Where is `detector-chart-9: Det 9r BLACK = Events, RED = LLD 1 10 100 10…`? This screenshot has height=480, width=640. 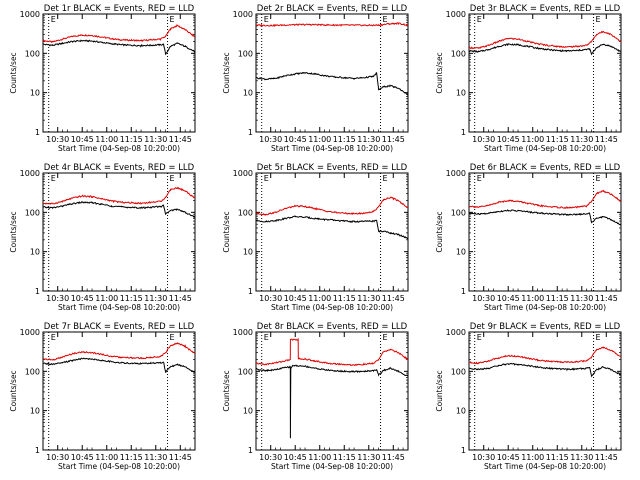
detector-chart-9: Det 9r BLACK = Events, RED = LLD 1 10 100 10… is located at coordinates (528, 396).